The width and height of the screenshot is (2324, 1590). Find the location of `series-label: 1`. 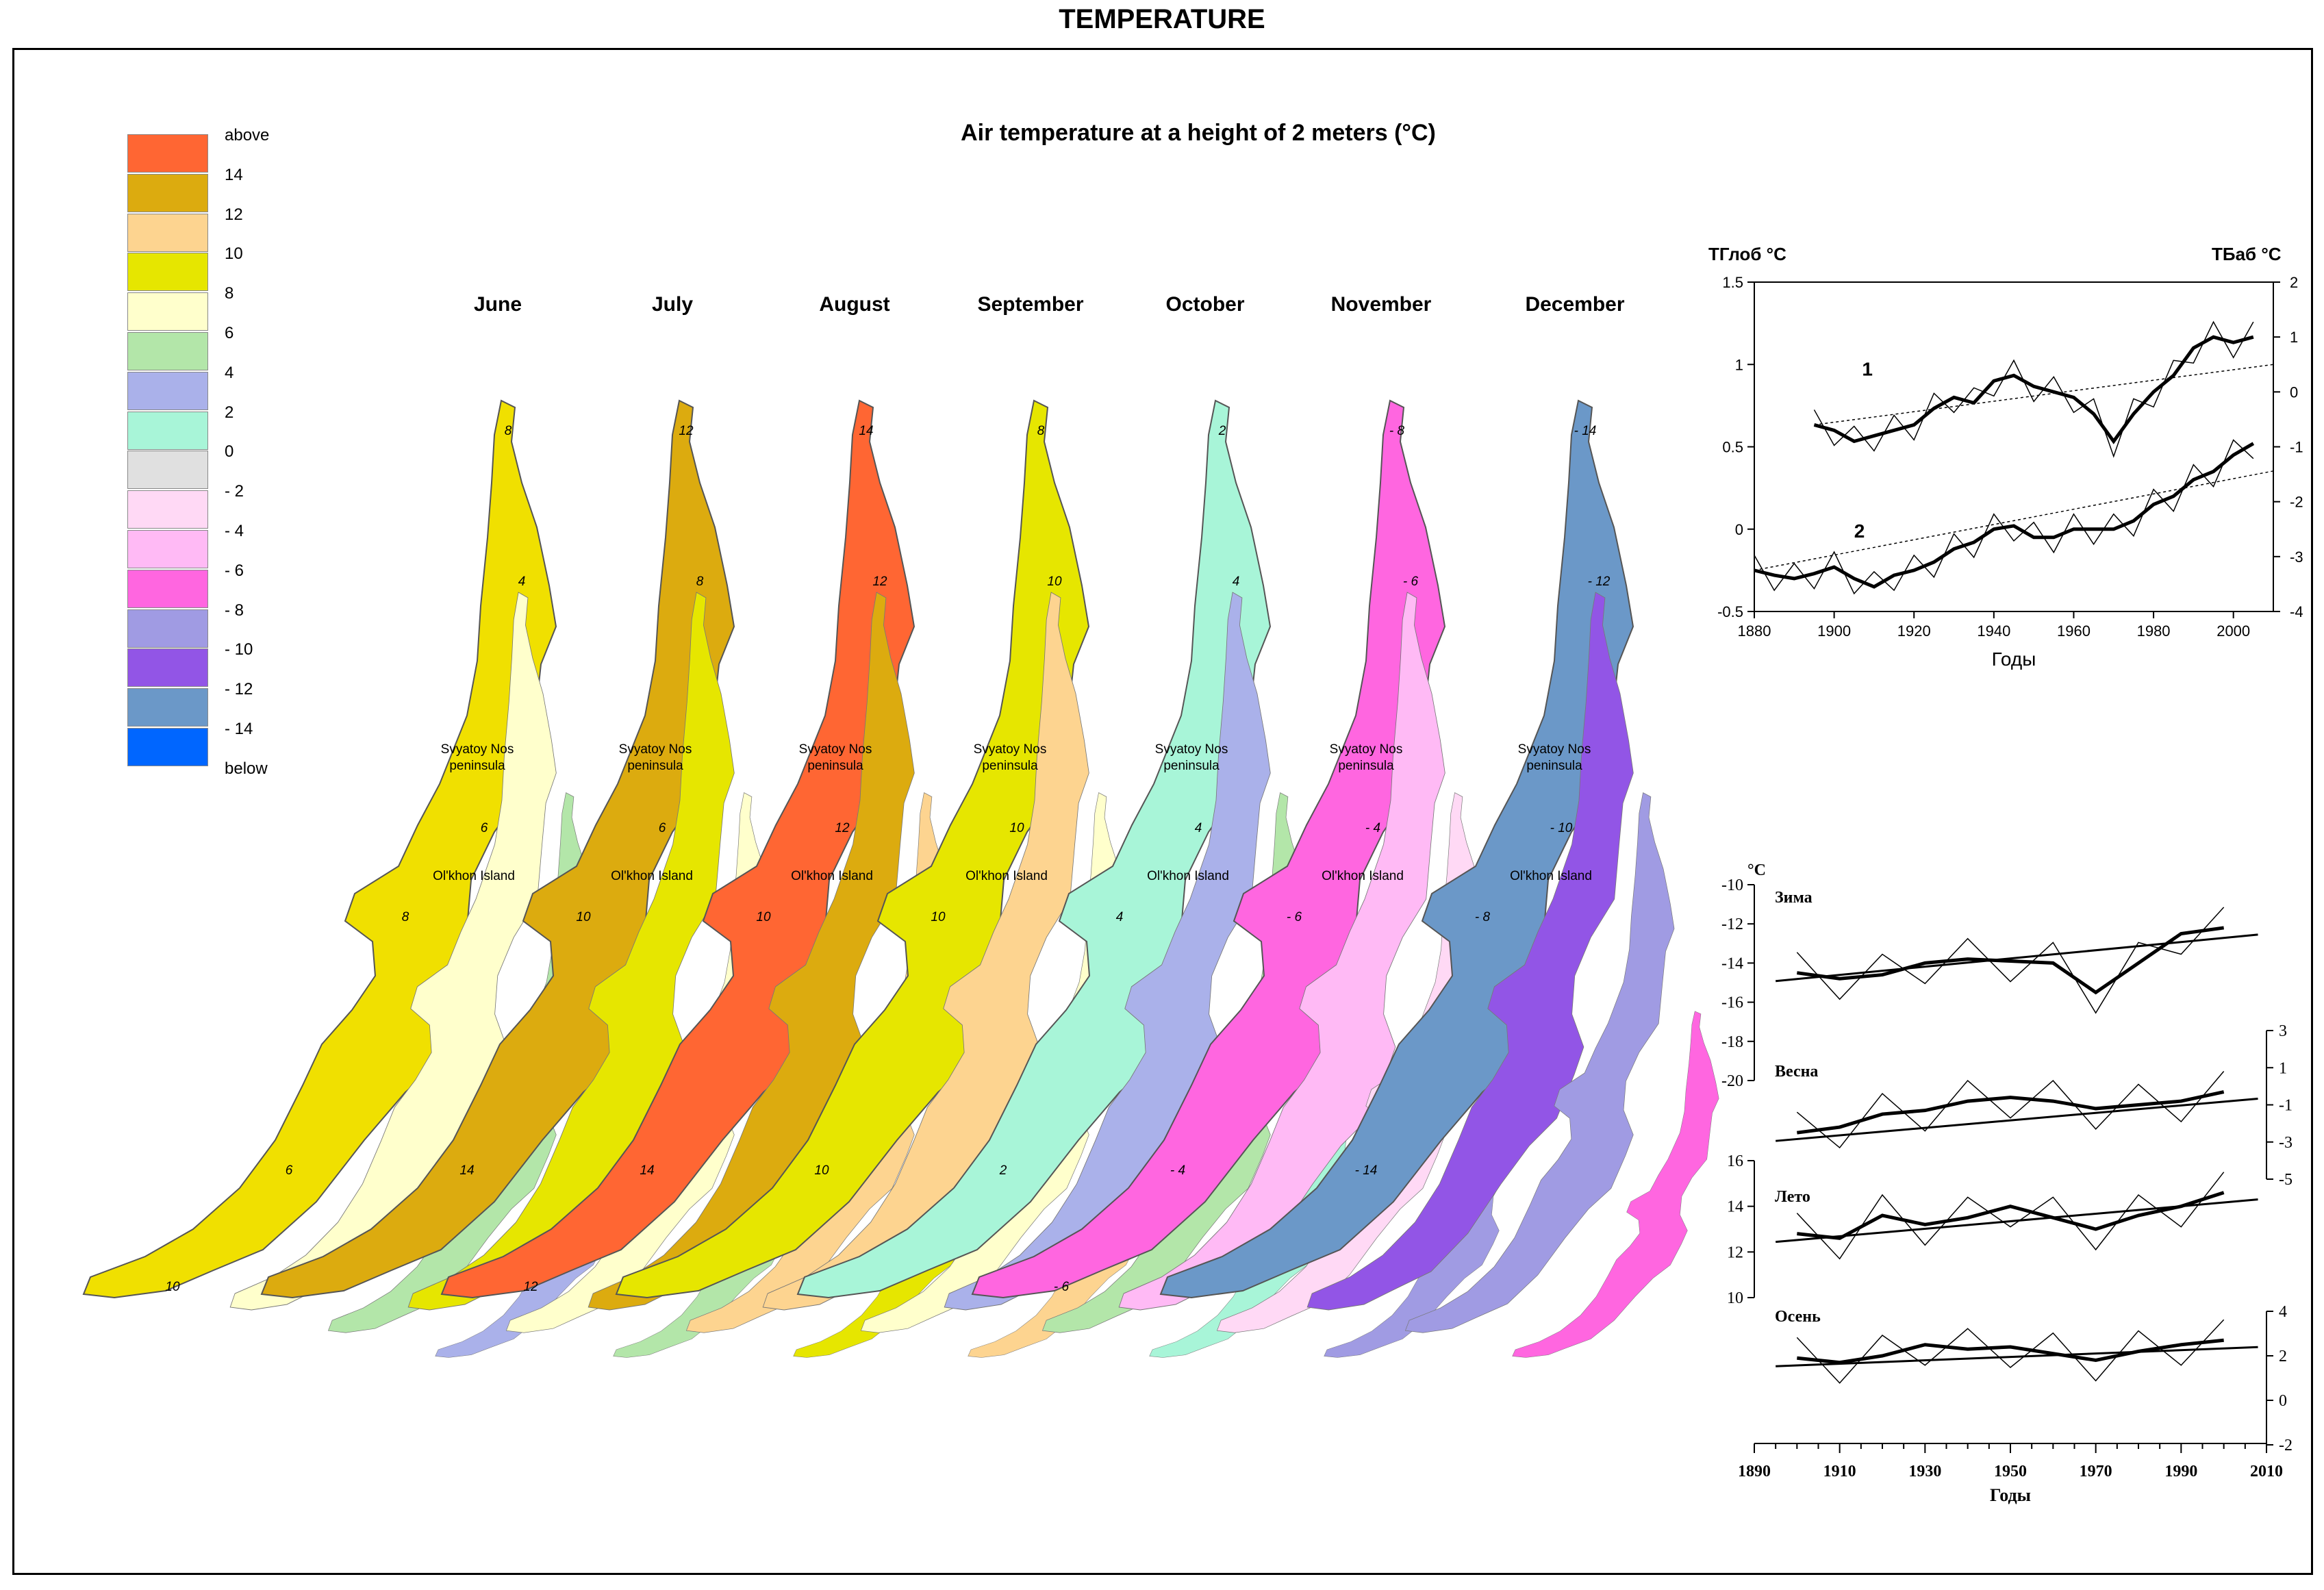

series-label: 1 is located at coordinates (1867, 368).